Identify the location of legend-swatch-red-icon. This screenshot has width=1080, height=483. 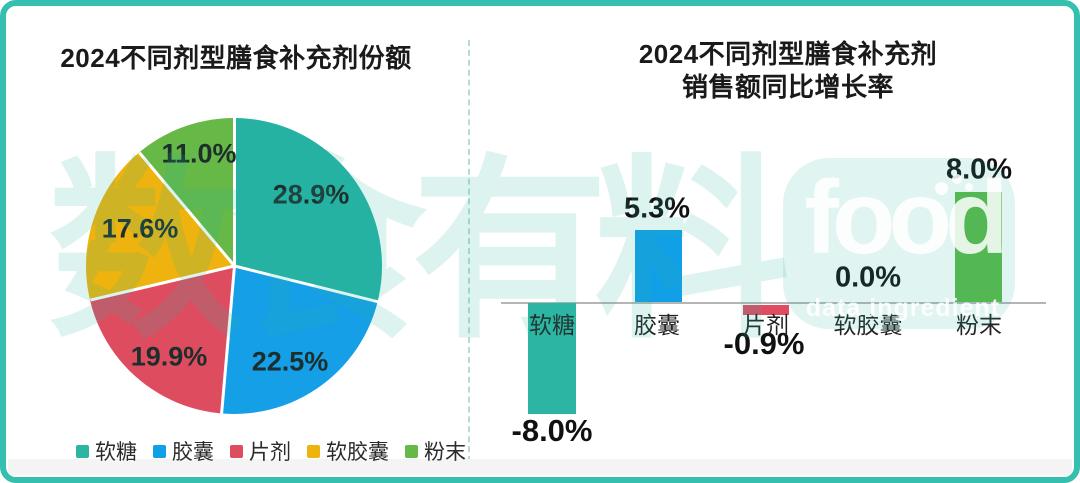
(236, 451).